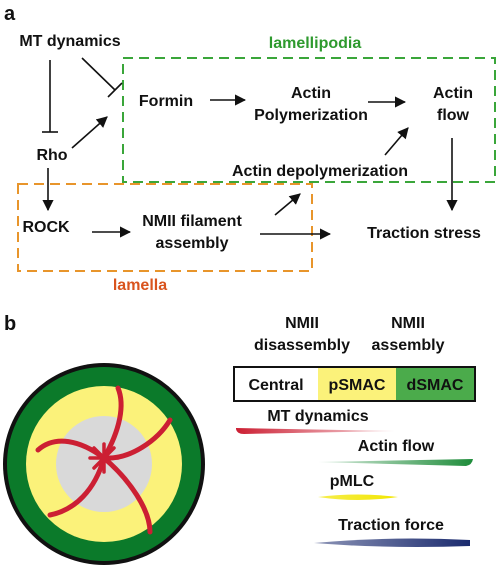 This screenshot has height=578, width=503. Describe the element at coordinates (311, 115) in the screenshot. I see `actin-polymerization-line2: Polymerization` at that location.